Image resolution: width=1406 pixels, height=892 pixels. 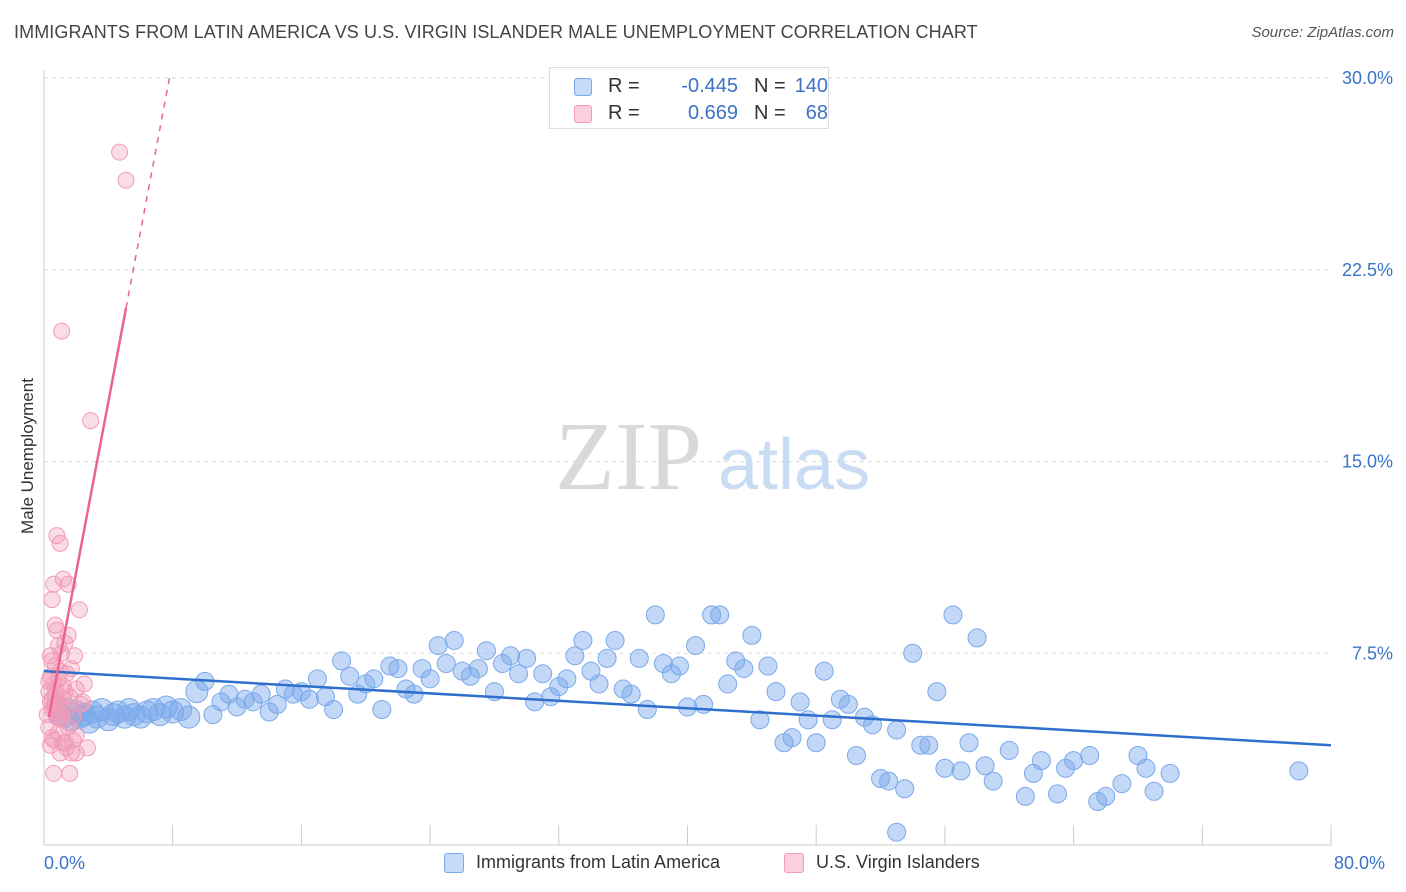 What do you see at coordinates (689, 98) in the screenshot?
I see `legend-box: R = -0.445 N = 140 R = 0.669 N = 68` at bounding box center [689, 98].